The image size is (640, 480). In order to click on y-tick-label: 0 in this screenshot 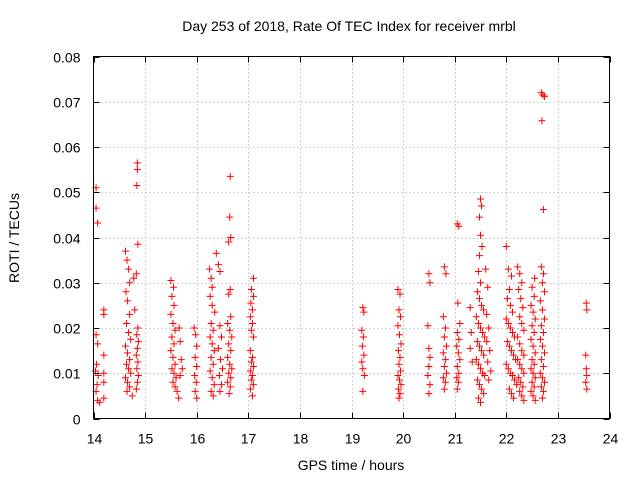, I will do `click(77, 420)`.